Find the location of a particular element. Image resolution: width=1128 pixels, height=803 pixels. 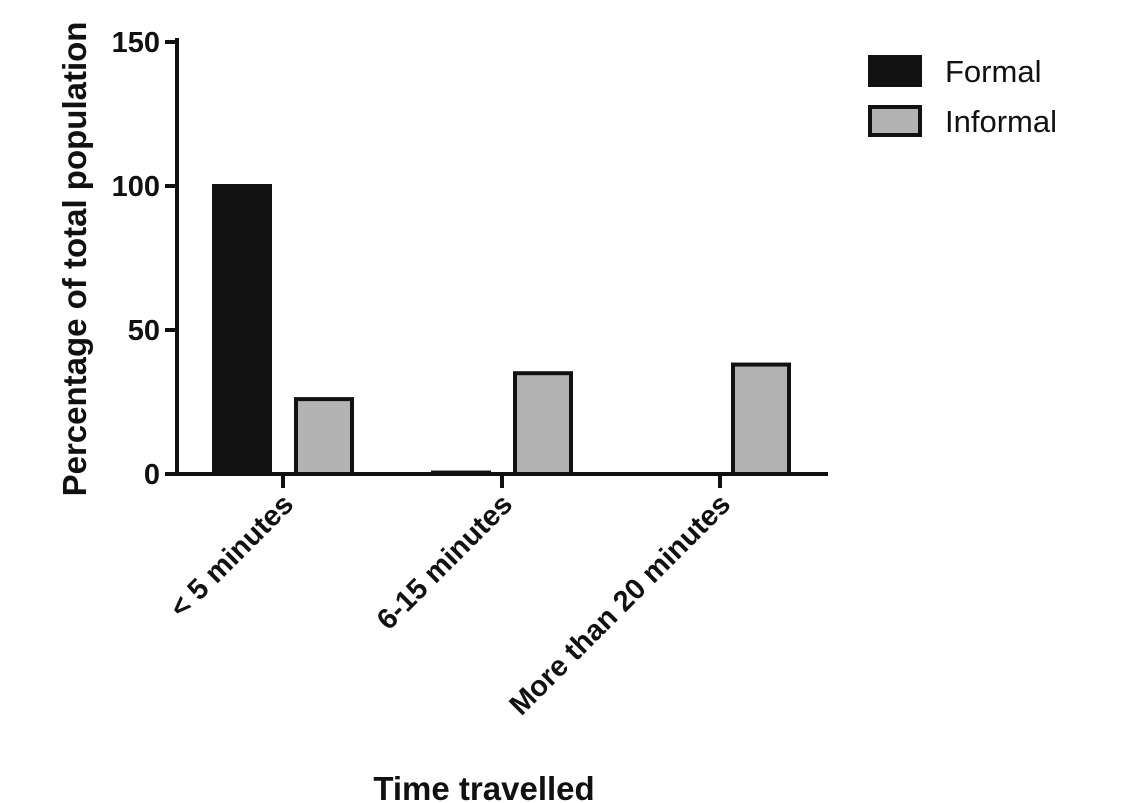

x-tick-label: 6-15 minutes is located at coordinates (445, 562).